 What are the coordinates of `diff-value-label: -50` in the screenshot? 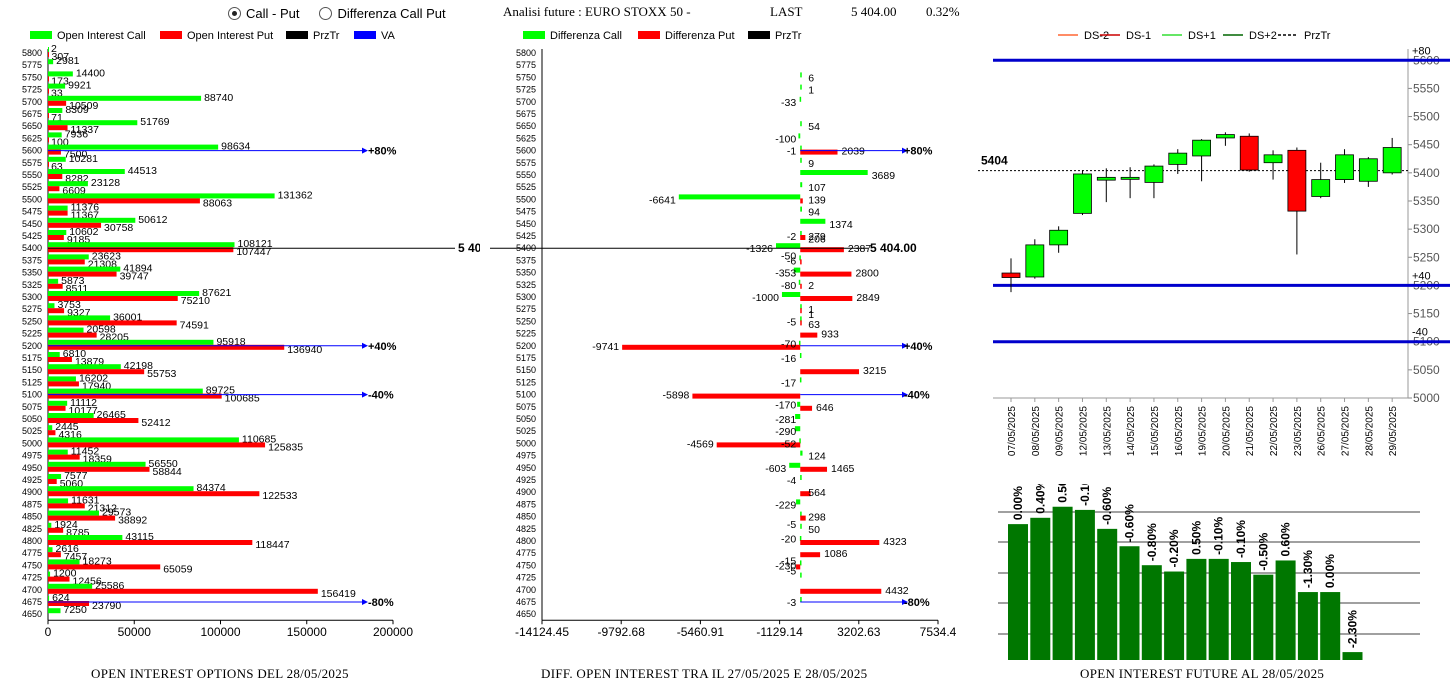 It's located at (788, 257).